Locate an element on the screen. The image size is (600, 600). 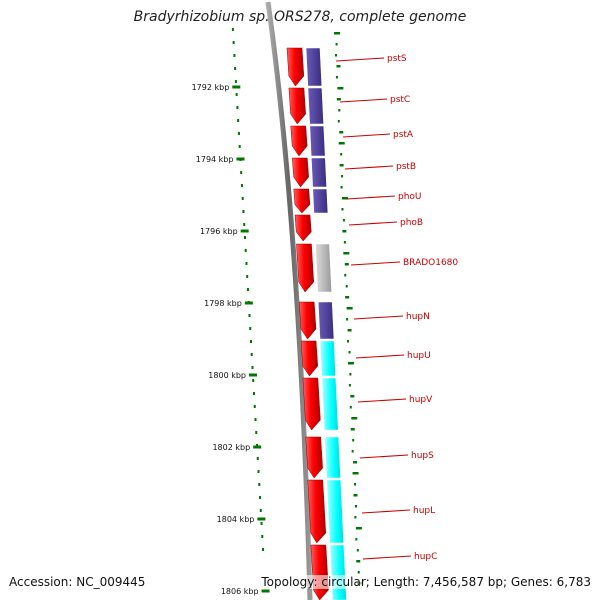
gene-label-psta: pstA is located at coordinates (403, 135).